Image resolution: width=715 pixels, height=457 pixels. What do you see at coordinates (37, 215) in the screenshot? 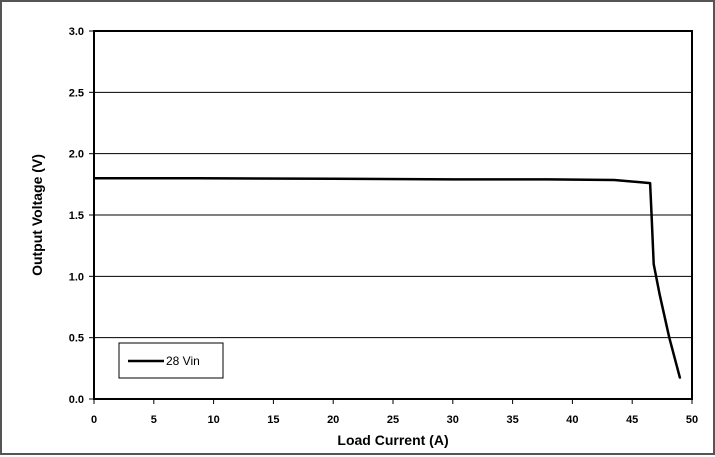
I see `y-axis-title: Output Voltage (V)` at bounding box center [37, 215].